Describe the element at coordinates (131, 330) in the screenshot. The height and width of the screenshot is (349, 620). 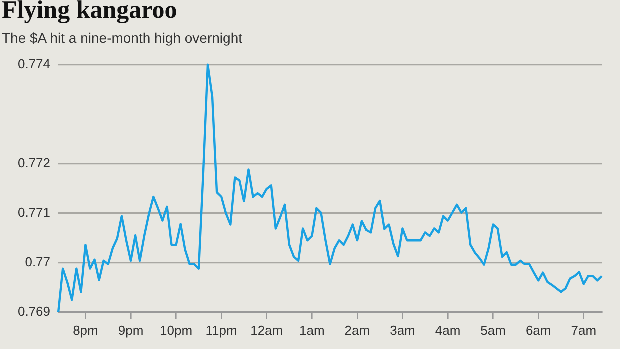
I see `x-tick-label: 9pm` at that location.